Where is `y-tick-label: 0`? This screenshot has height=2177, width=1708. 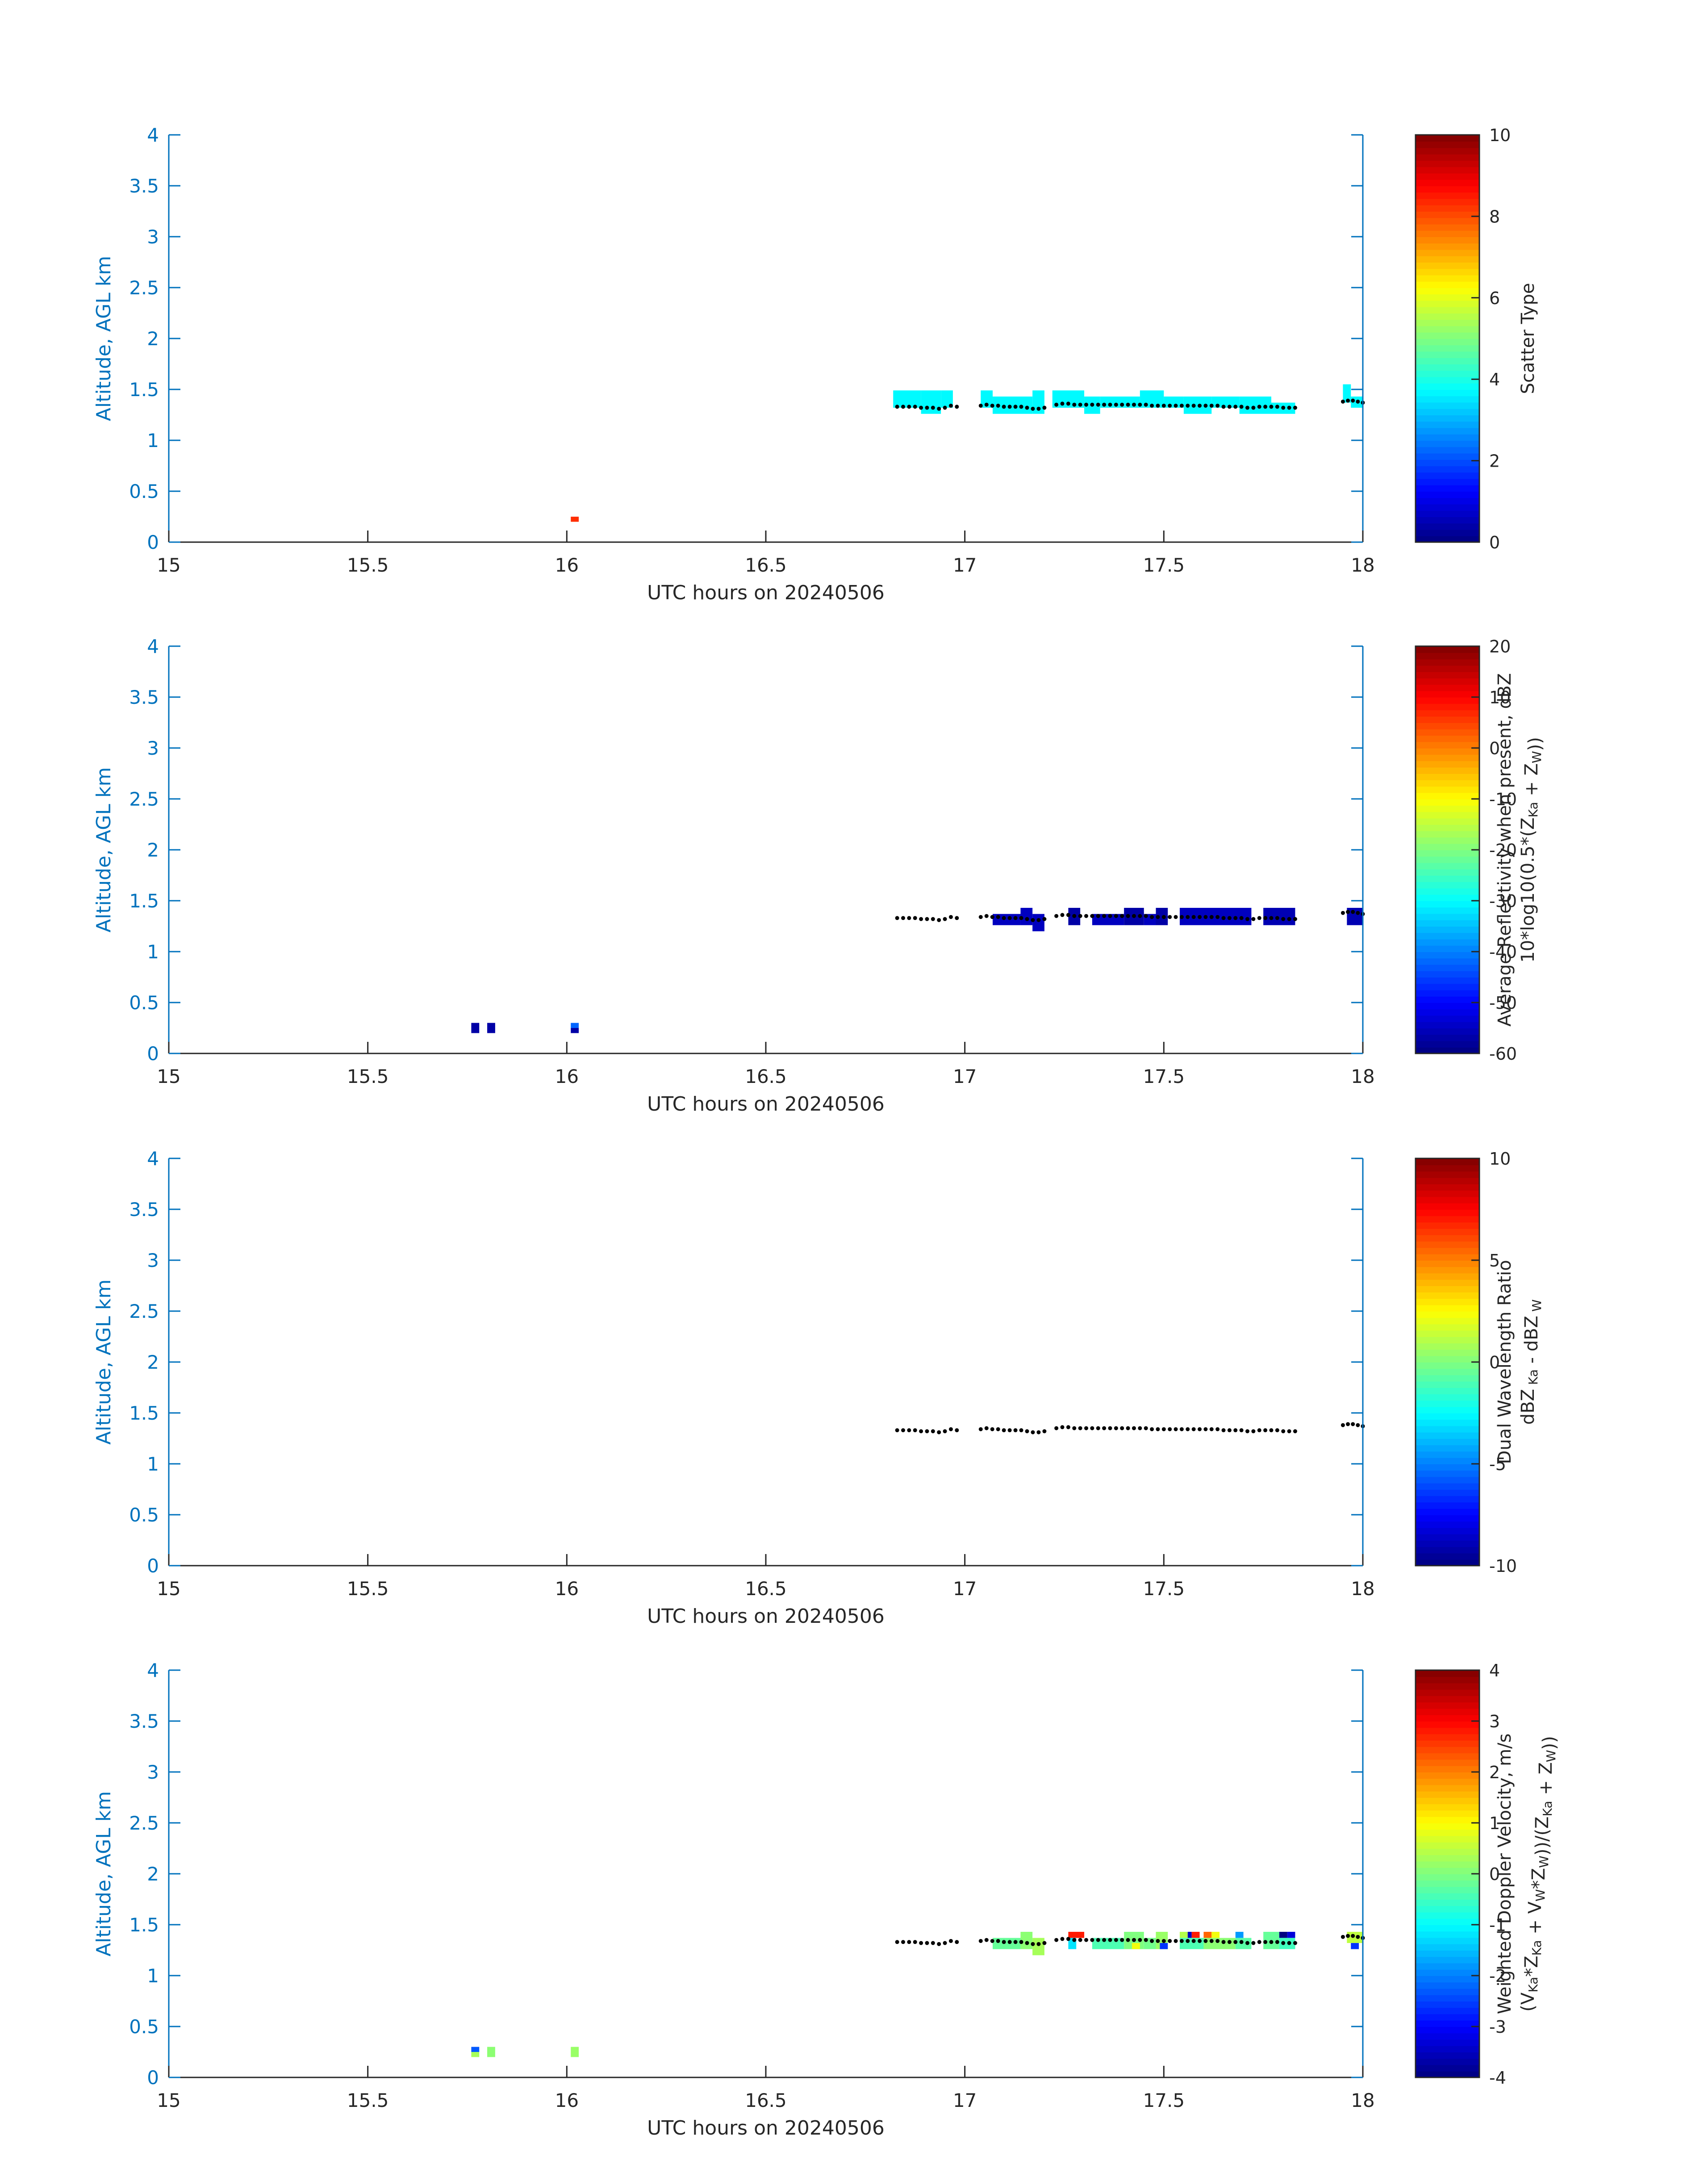
y-tick-label: 0 is located at coordinates (153, 1054).